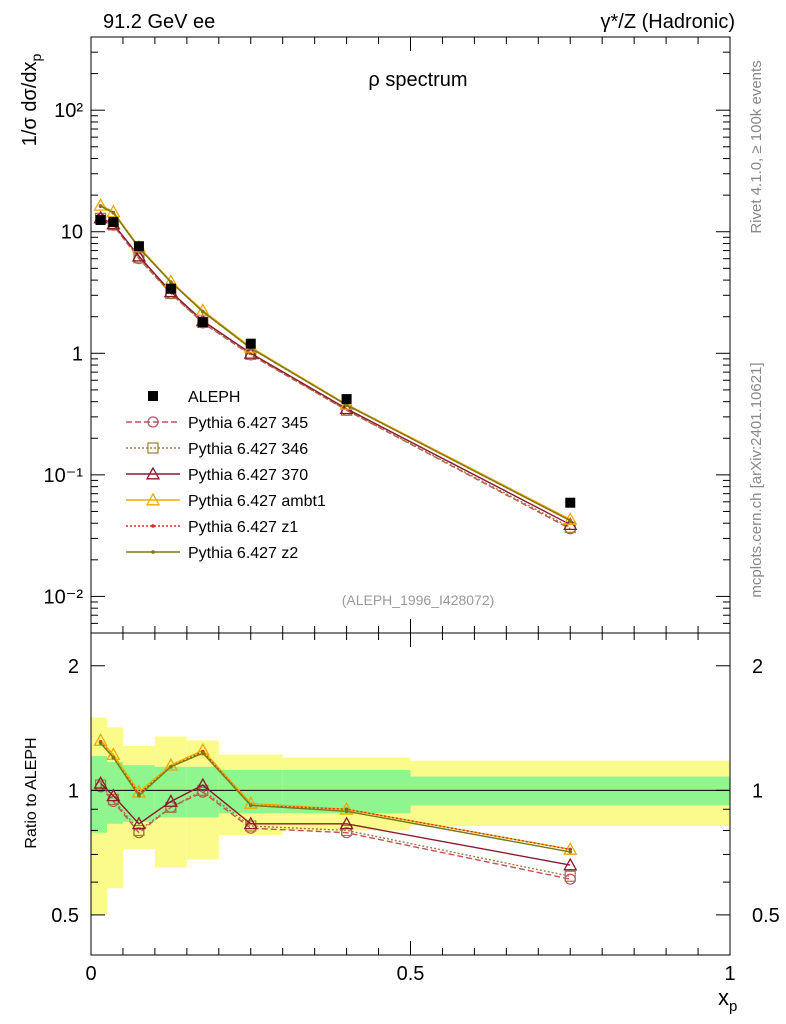  Describe the element at coordinates (64, 476) in the screenshot. I see `main-y-tick-label: 10⁻¹` at that location.